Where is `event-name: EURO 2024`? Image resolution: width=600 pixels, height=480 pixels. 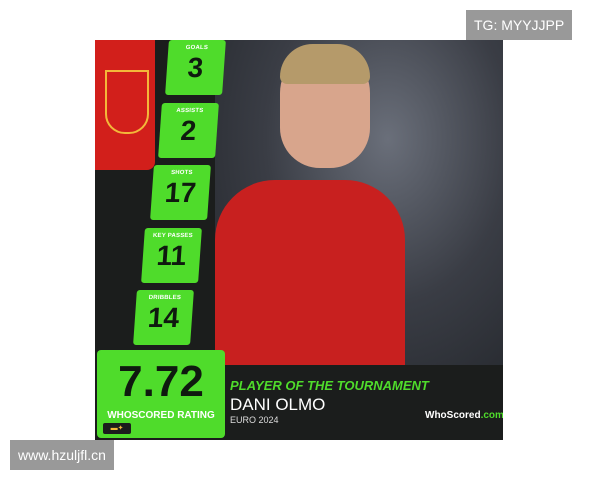
event-name: EURO 2024 is located at coordinates (254, 420).